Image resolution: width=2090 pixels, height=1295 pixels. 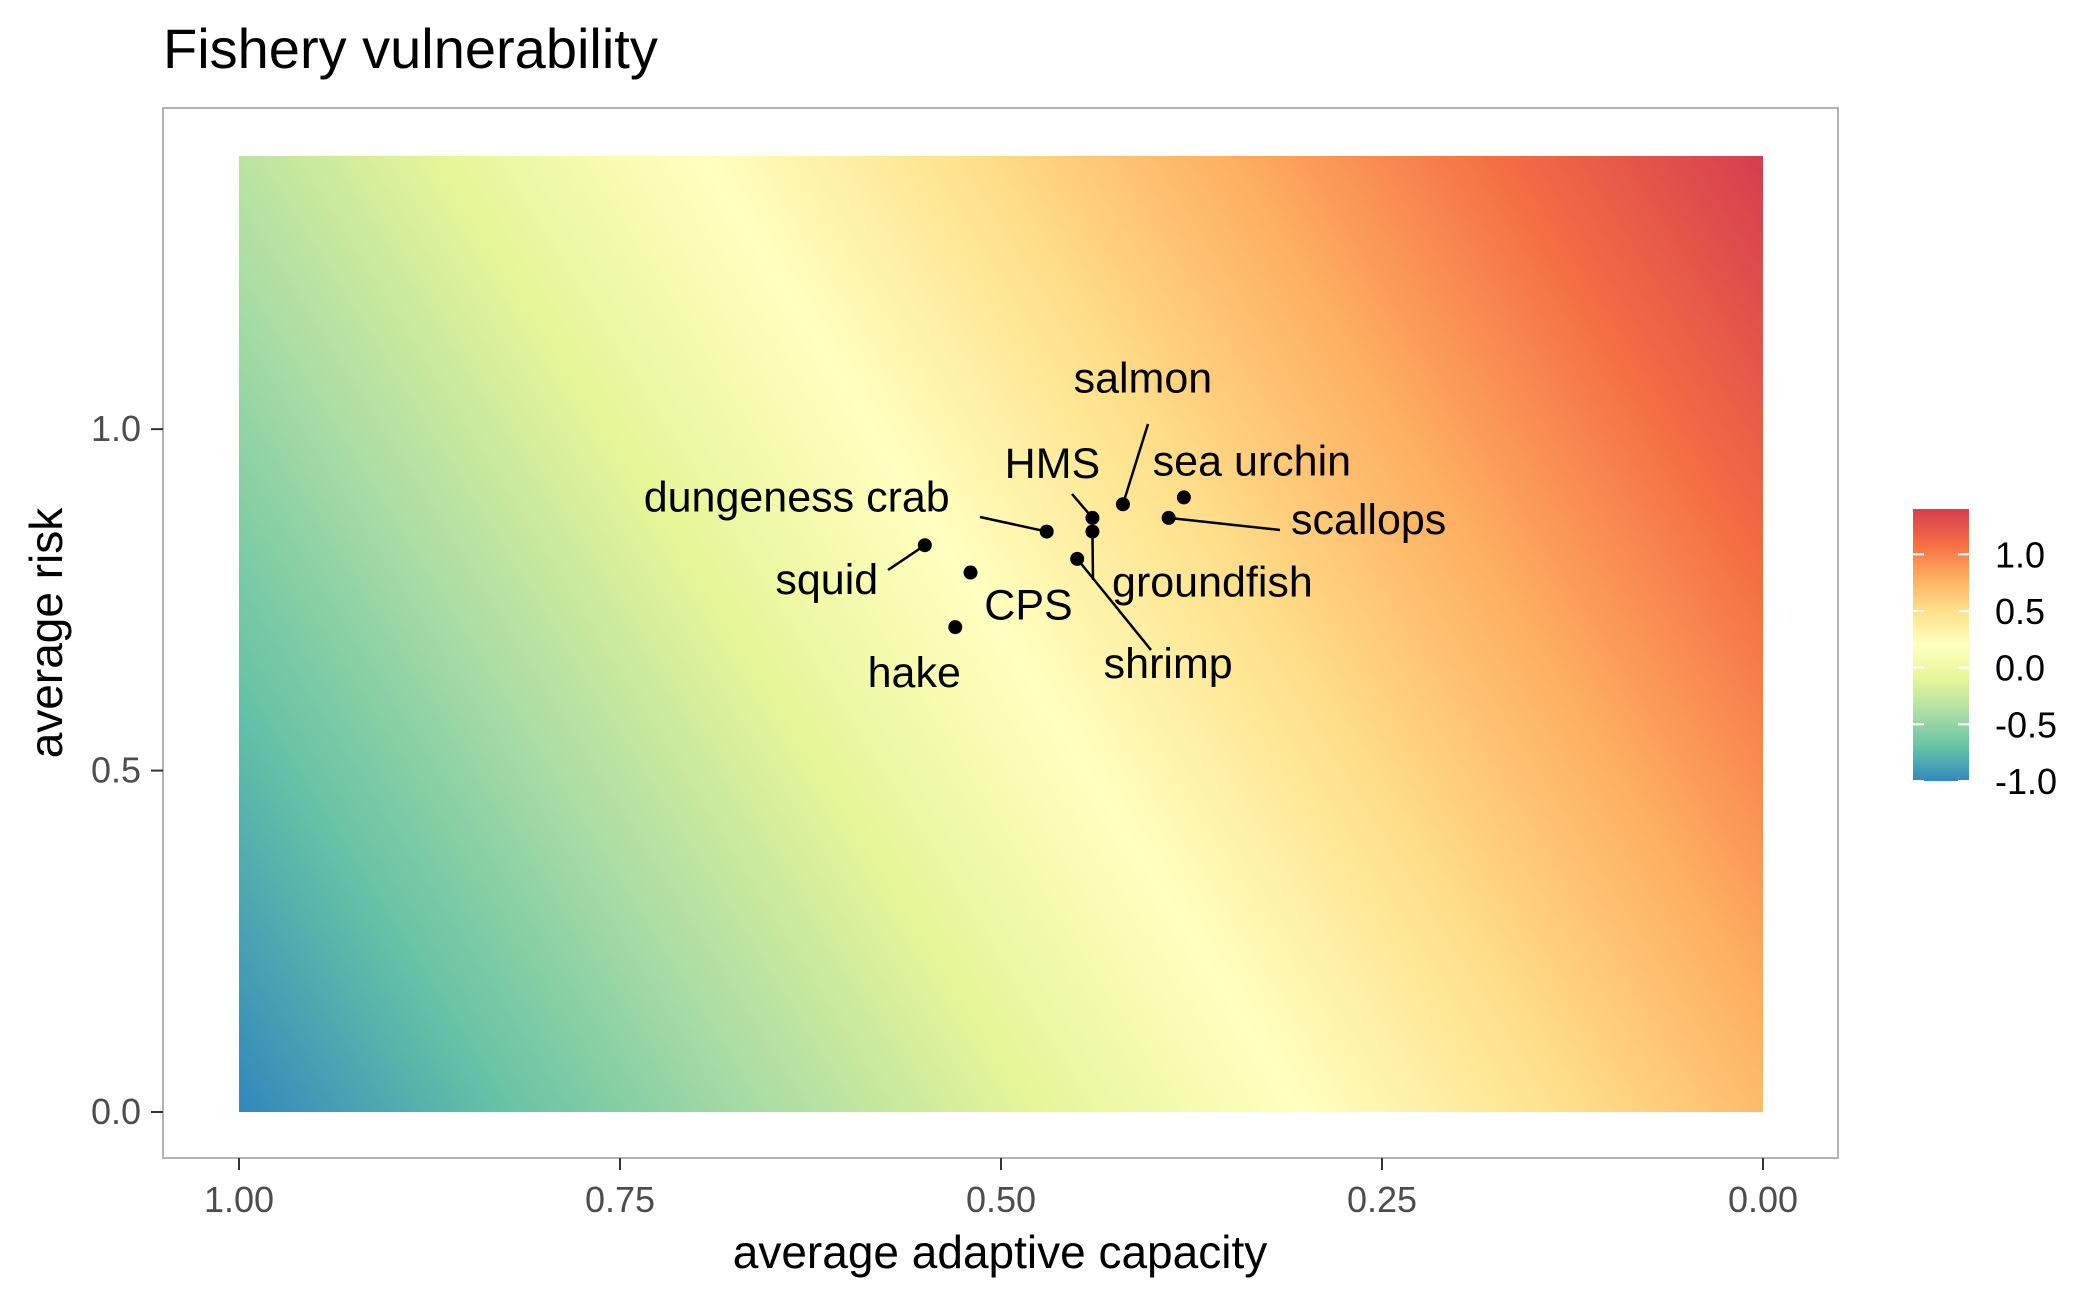 What do you see at coordinates (2020, 611) in the screenshot?
I see `legend-tick-label: 0.5` at bounding box center [2020, 611].